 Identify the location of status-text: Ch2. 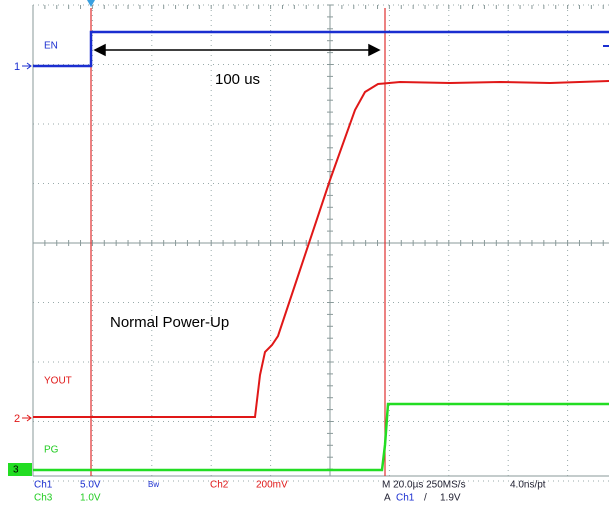
(219, 485).